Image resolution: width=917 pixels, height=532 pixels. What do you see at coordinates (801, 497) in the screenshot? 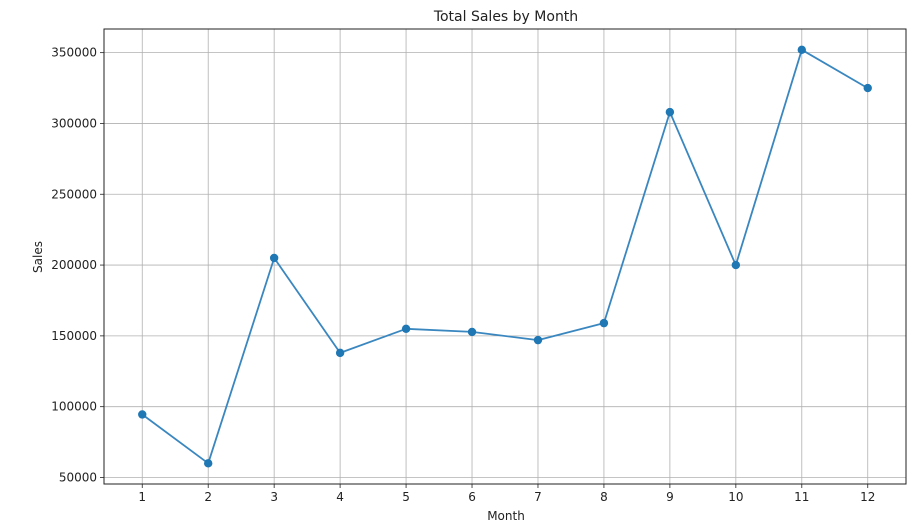
I see `x-tick-label: 11` at bounding box center [801, 497].